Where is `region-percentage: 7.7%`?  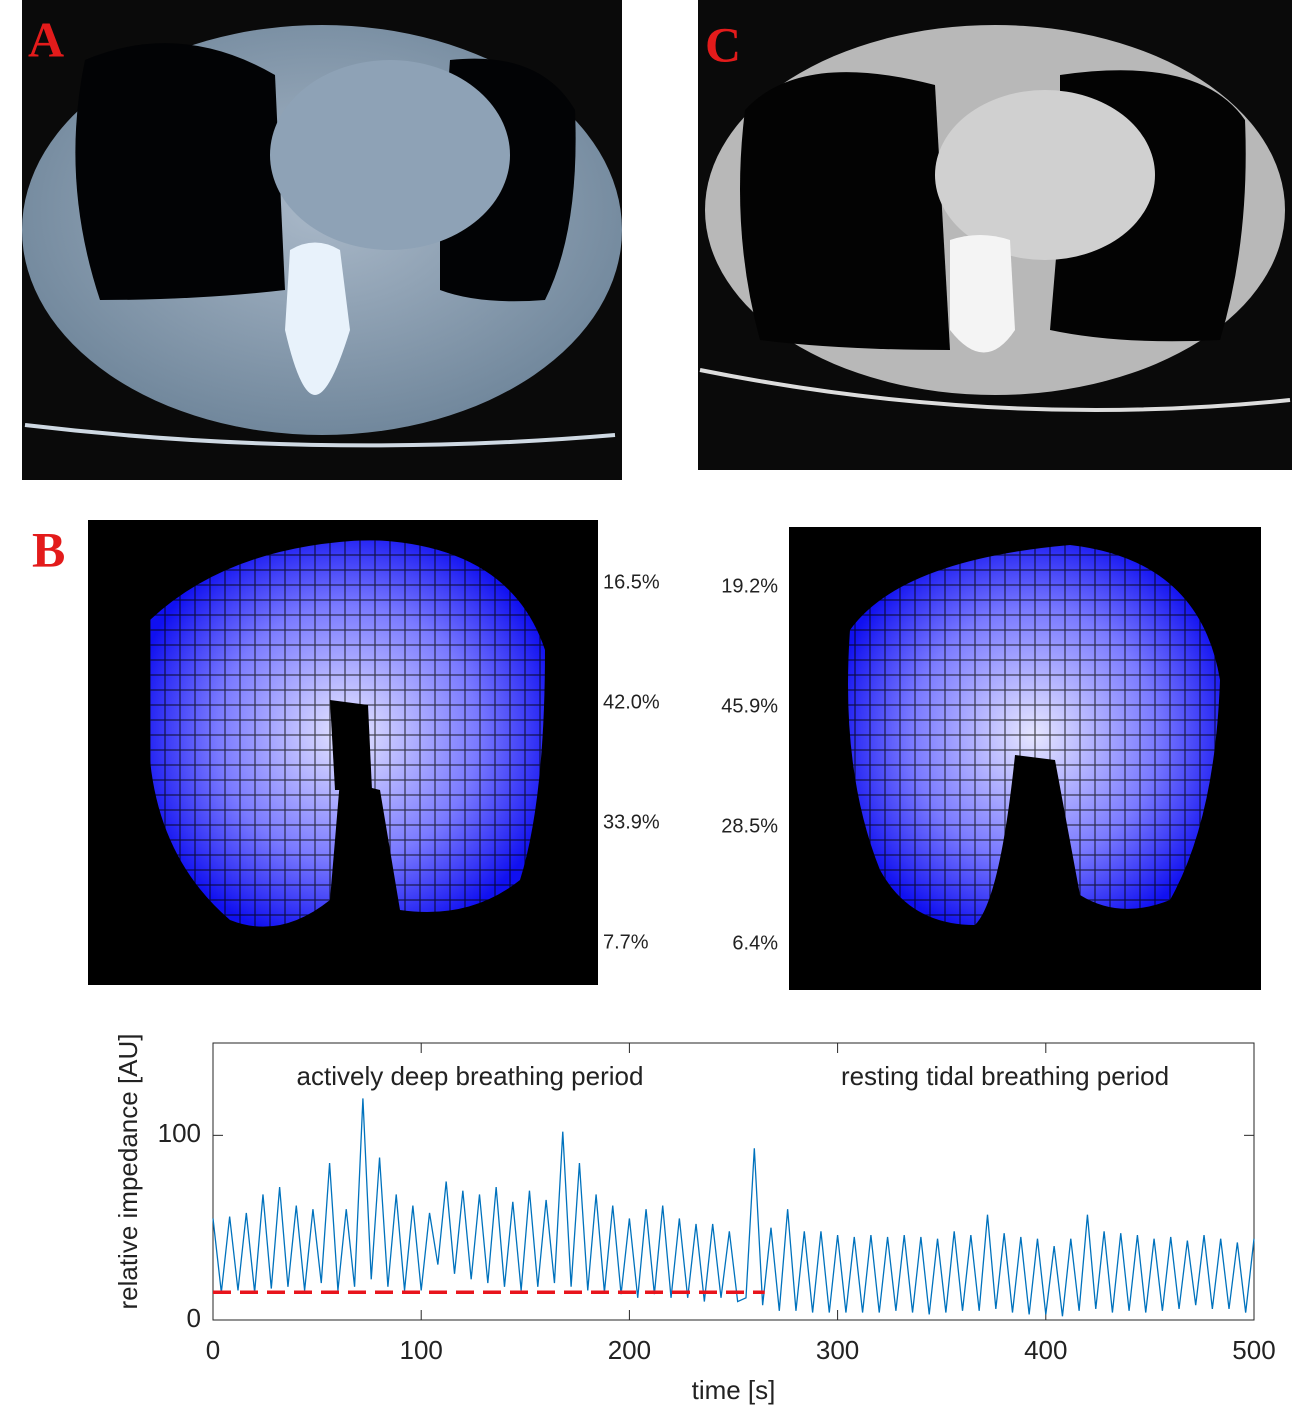
region-percentage: 7.7% is located at coordinates (626, 942).